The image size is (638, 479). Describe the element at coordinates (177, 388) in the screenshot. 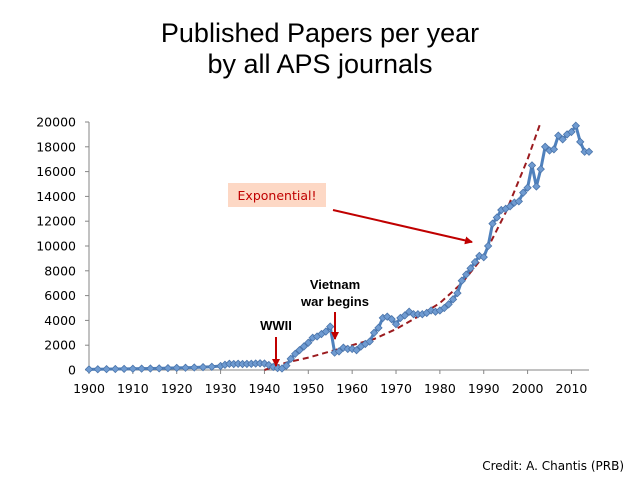

I see `x-tick-label: 1920` at that location.